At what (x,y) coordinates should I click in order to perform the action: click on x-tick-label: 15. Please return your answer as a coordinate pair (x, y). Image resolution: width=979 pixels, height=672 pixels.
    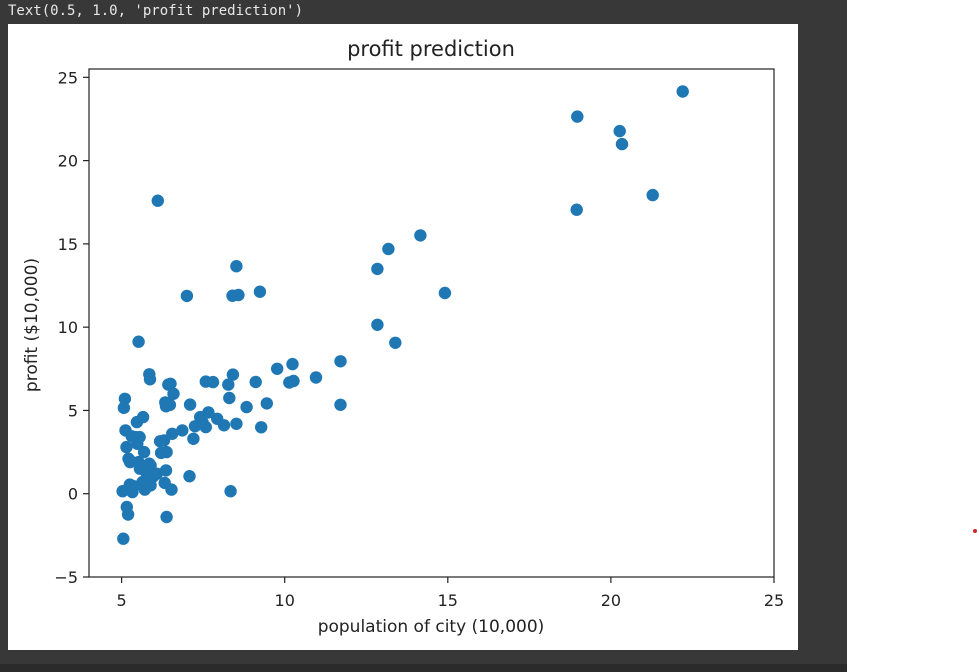
    Looking at the image, I should click on (448, 600).